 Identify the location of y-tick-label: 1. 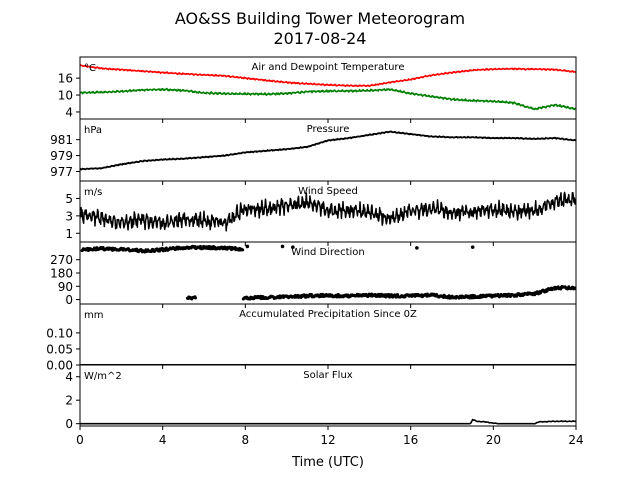
(69, 234).